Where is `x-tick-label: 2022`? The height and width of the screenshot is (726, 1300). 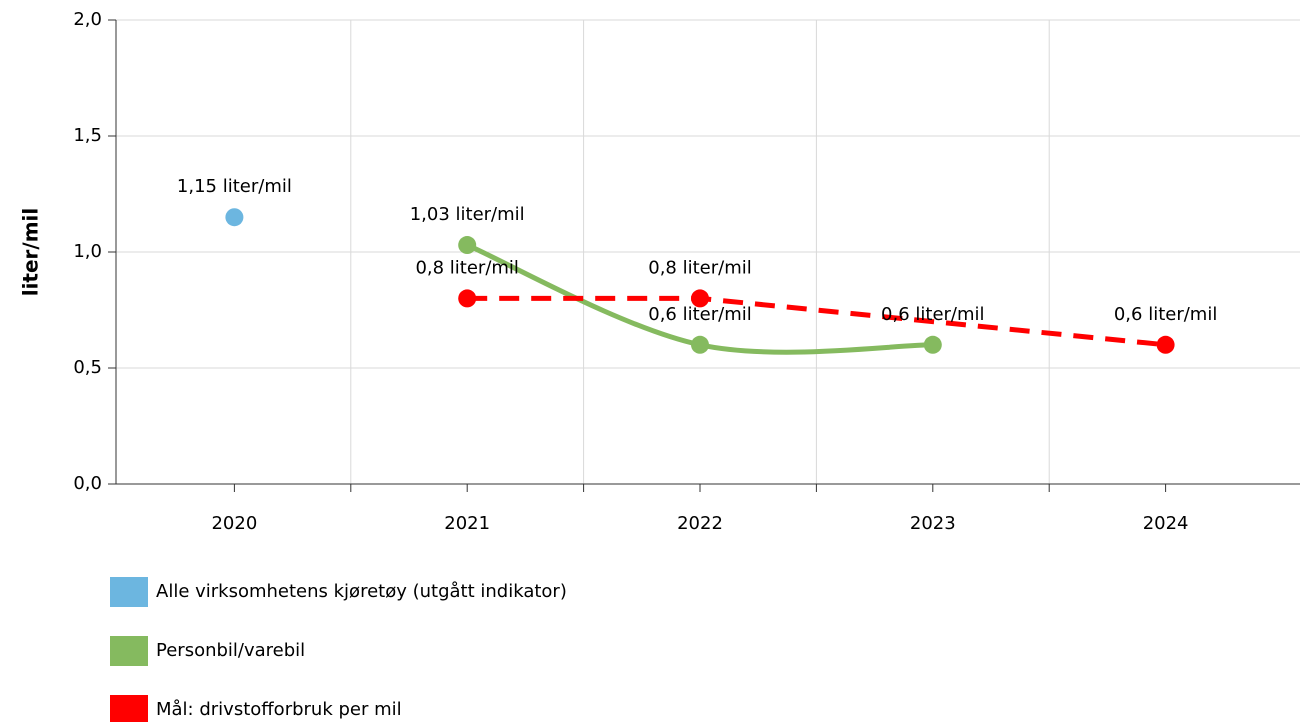 x-tick-label: 2022 is located at coordinates (700, 523).